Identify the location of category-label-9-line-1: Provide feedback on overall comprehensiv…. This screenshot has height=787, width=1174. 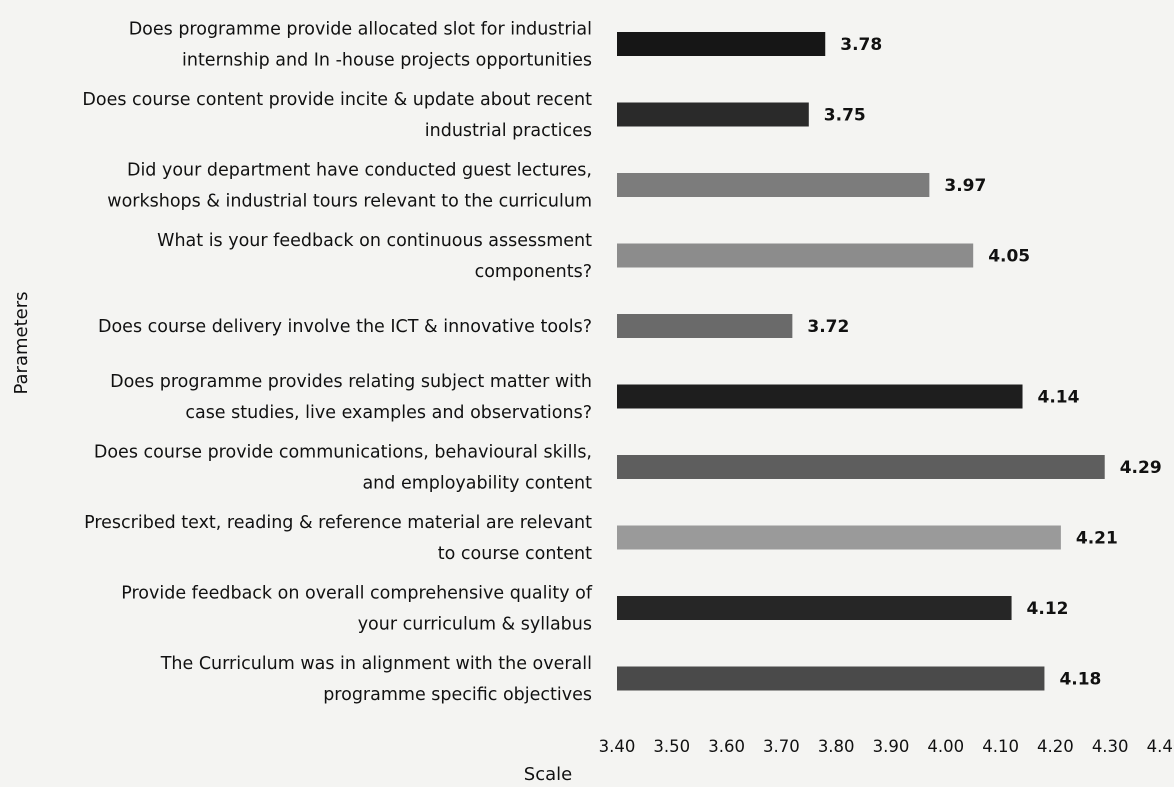
(357, 594).